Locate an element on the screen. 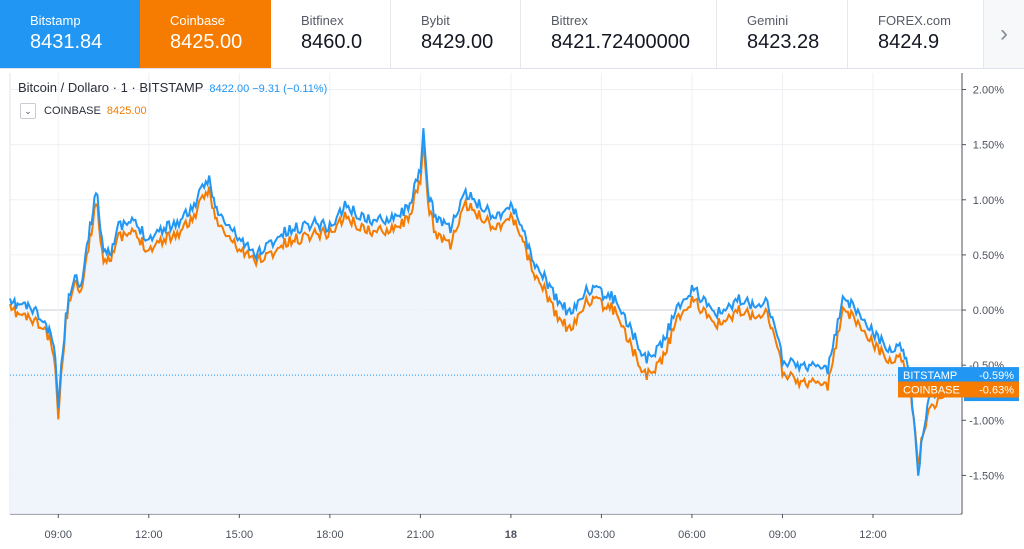 Image resolution: width=1024 pixels, height=549 pixels. compare-legend: ⌄ COINBASE 8425.00 is located at coordinates (83, 111).